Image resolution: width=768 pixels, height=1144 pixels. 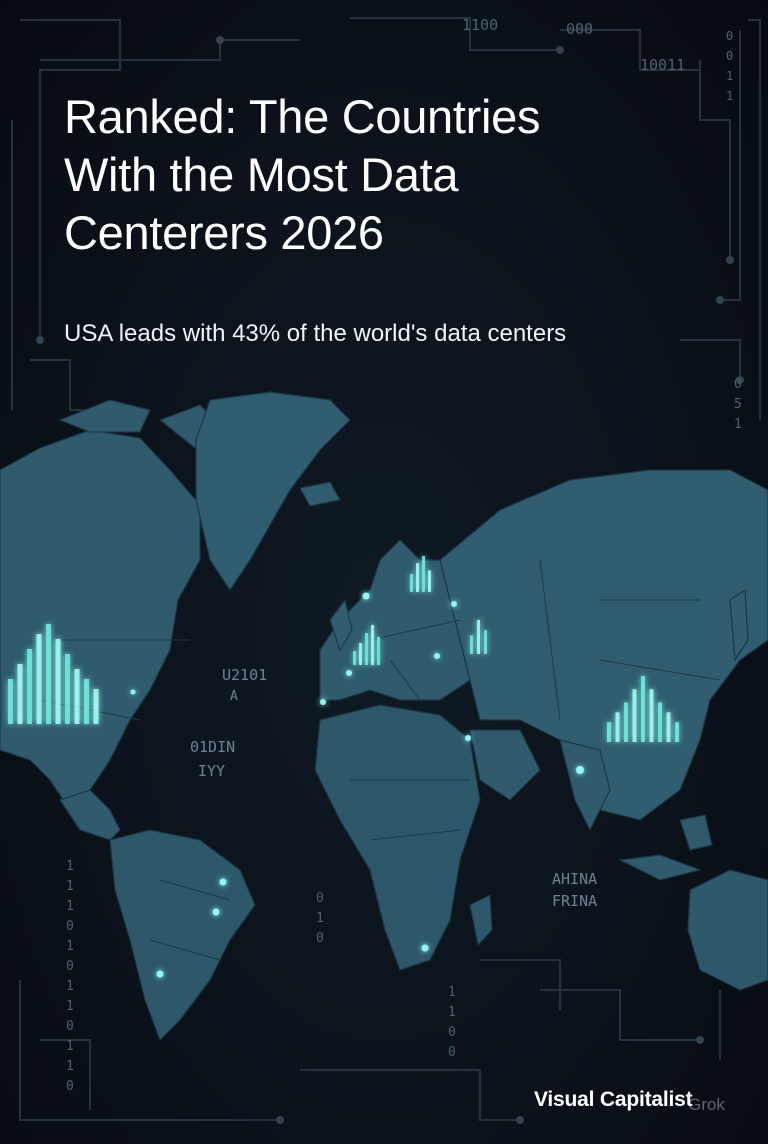 What do you see at coordinates (739, 625) in the screenshot?
I see `continent-japan` at bounding box center [739, 625].